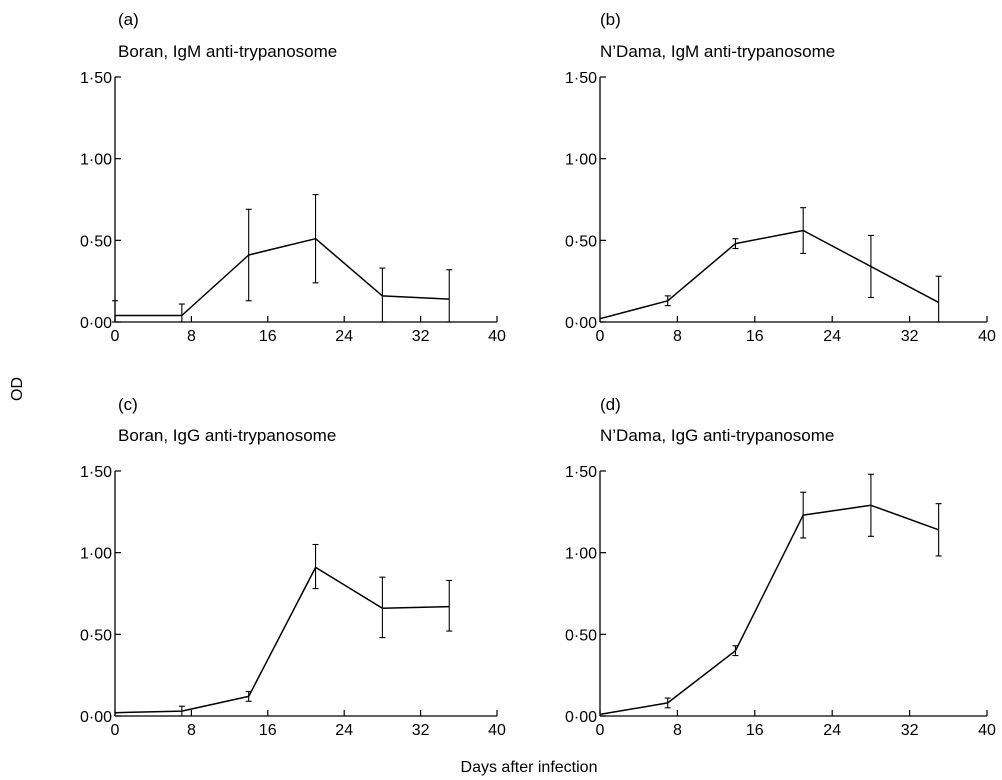 This screenshot has width=1002, height=780. What do you see at coordinates (610, 404) in the screenshot?
I see `panel-letter: (d)` at bounding box center [610, 404].